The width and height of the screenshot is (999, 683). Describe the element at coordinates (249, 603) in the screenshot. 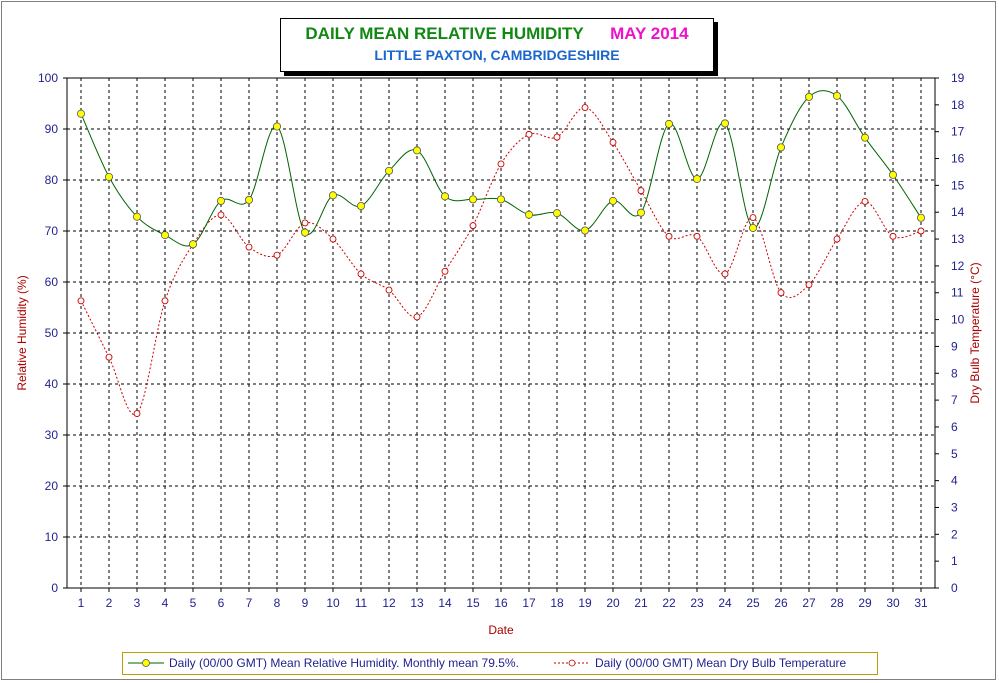

I see `x-tick-label: 7` at that location.